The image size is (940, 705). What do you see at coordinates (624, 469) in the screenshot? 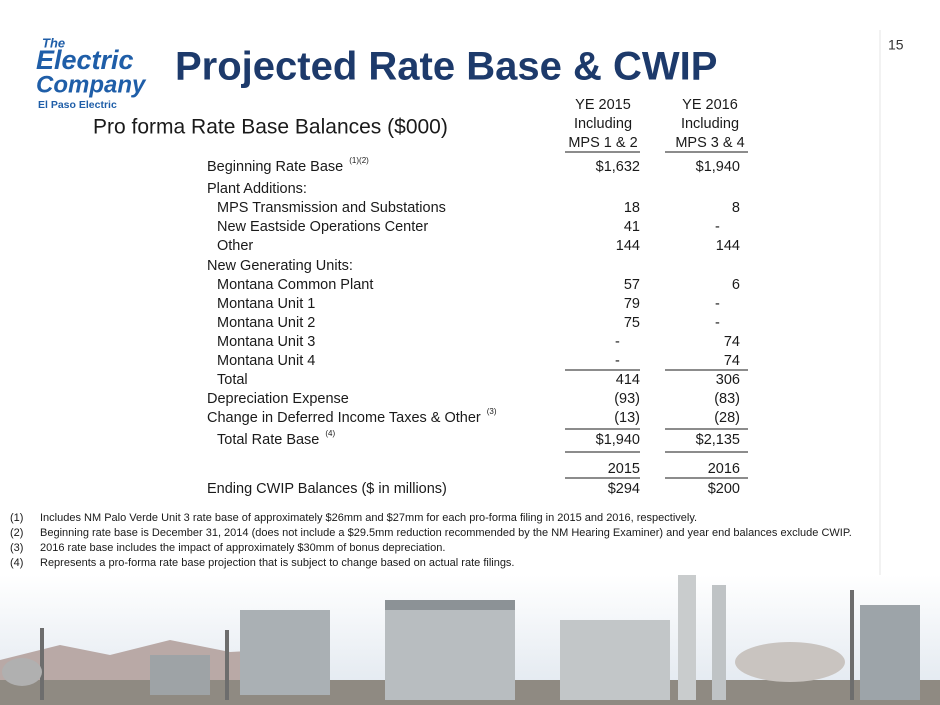
I see `cwip-year: 2015` at bounding box center [624, 469].